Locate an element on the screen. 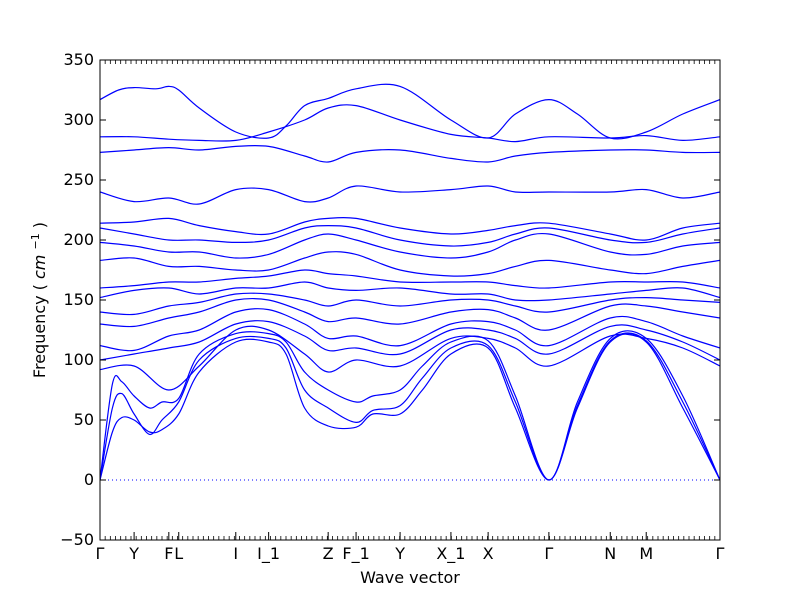  y-tick-label: 100 is located at coordinates (78, 359).